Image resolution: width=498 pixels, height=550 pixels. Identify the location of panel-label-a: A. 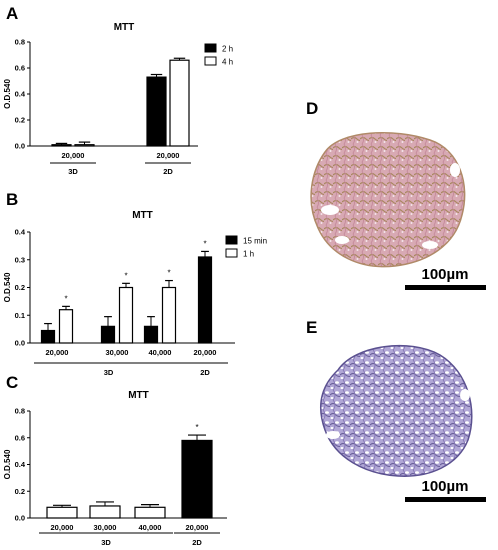
(12, 13).